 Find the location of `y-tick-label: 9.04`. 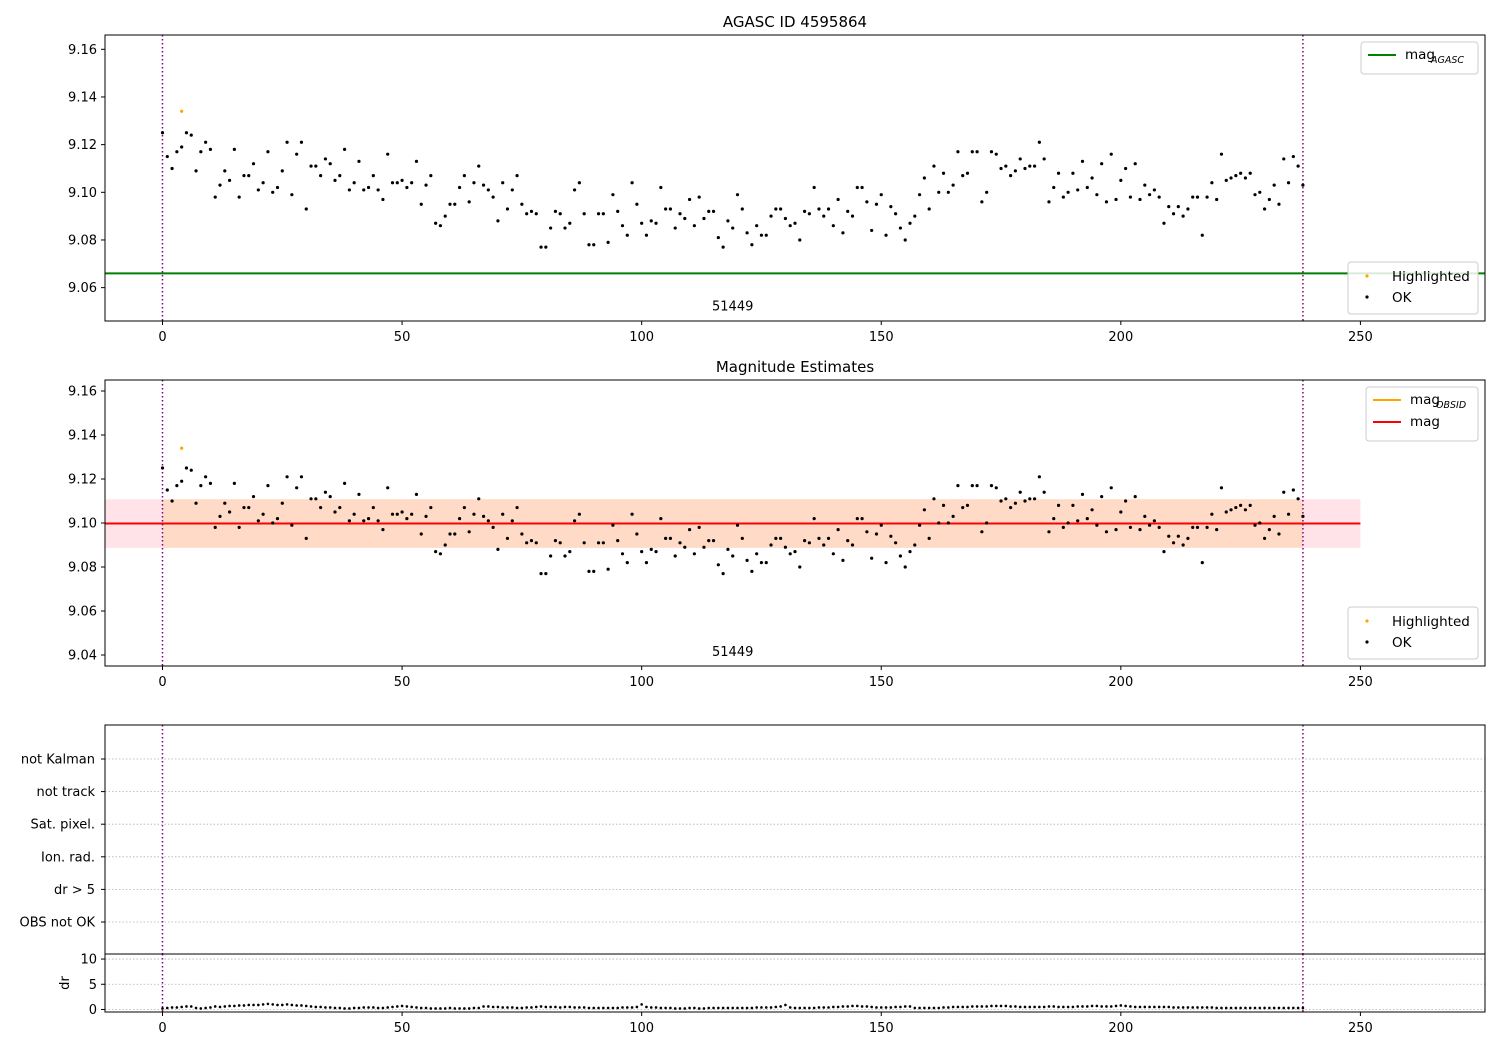

y-tick-label: 9.04 is located at coordinates (82, 656).